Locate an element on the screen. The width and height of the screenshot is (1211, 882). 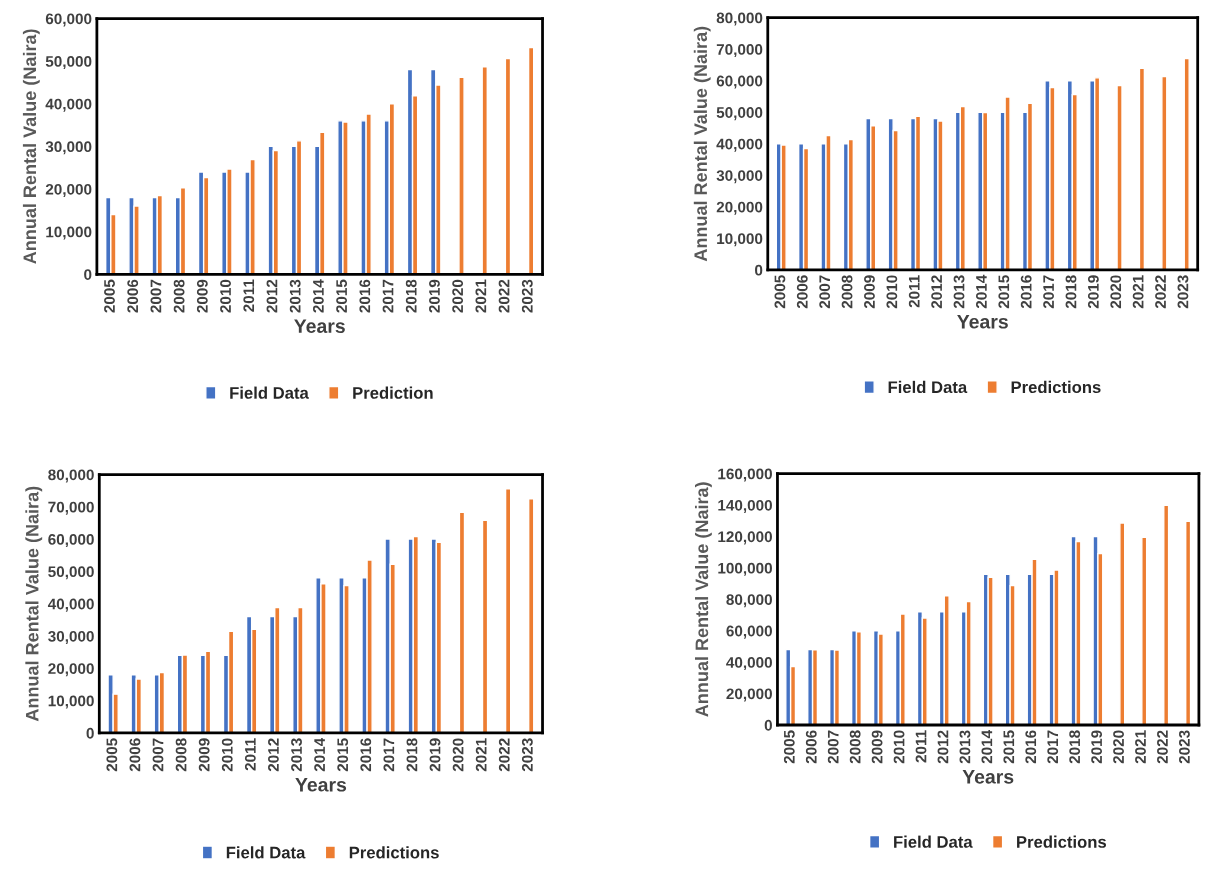
y-tick-label: 160,000 is located at coordinates (745, 475).